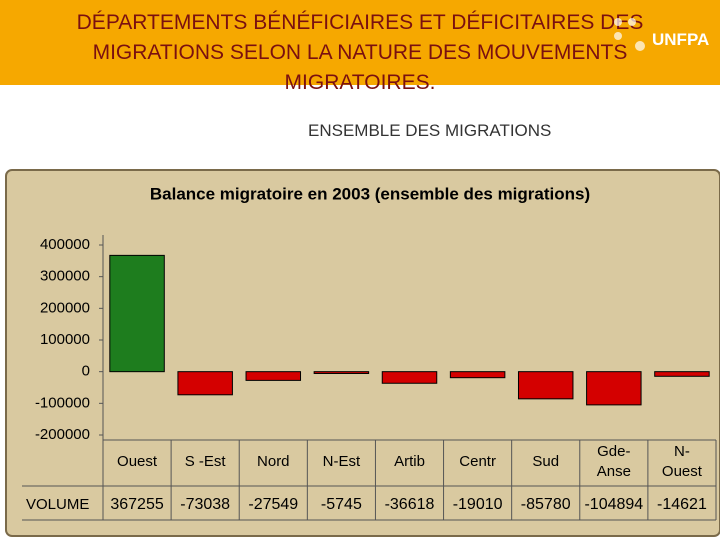 The image size is (720, 540). What do you see at coordinates (86, 371) in the screenshot?
I see `y-tick-label: 0` at bounding box center [86, 371].